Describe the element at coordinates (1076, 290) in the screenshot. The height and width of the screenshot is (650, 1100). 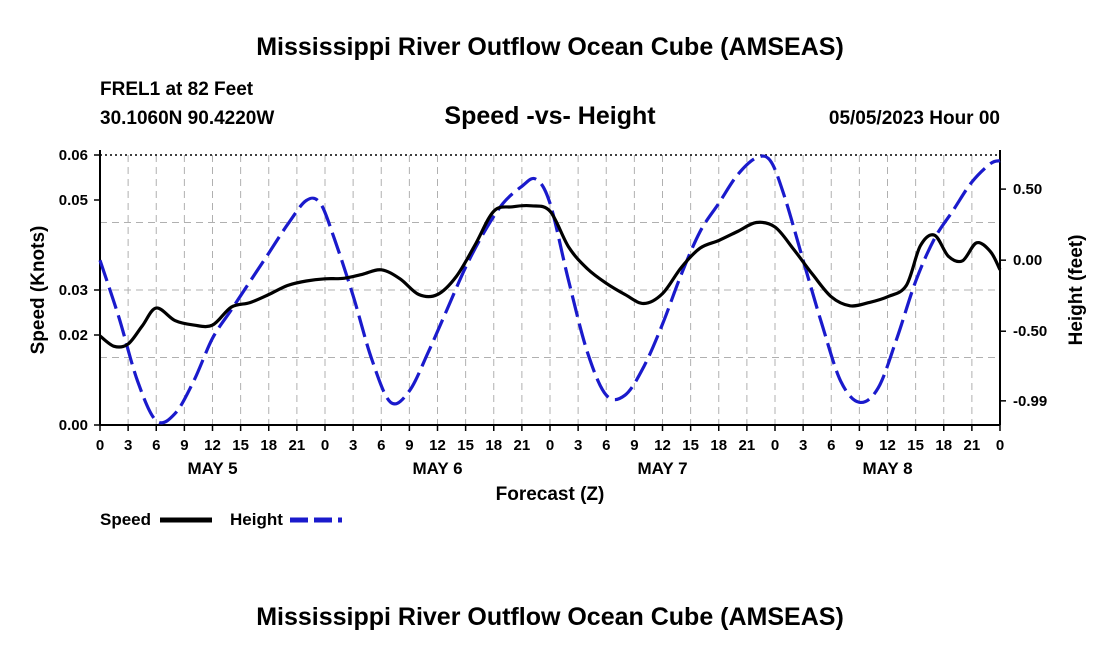
I see `y-axis-right-label: Height (feet)` at that location.